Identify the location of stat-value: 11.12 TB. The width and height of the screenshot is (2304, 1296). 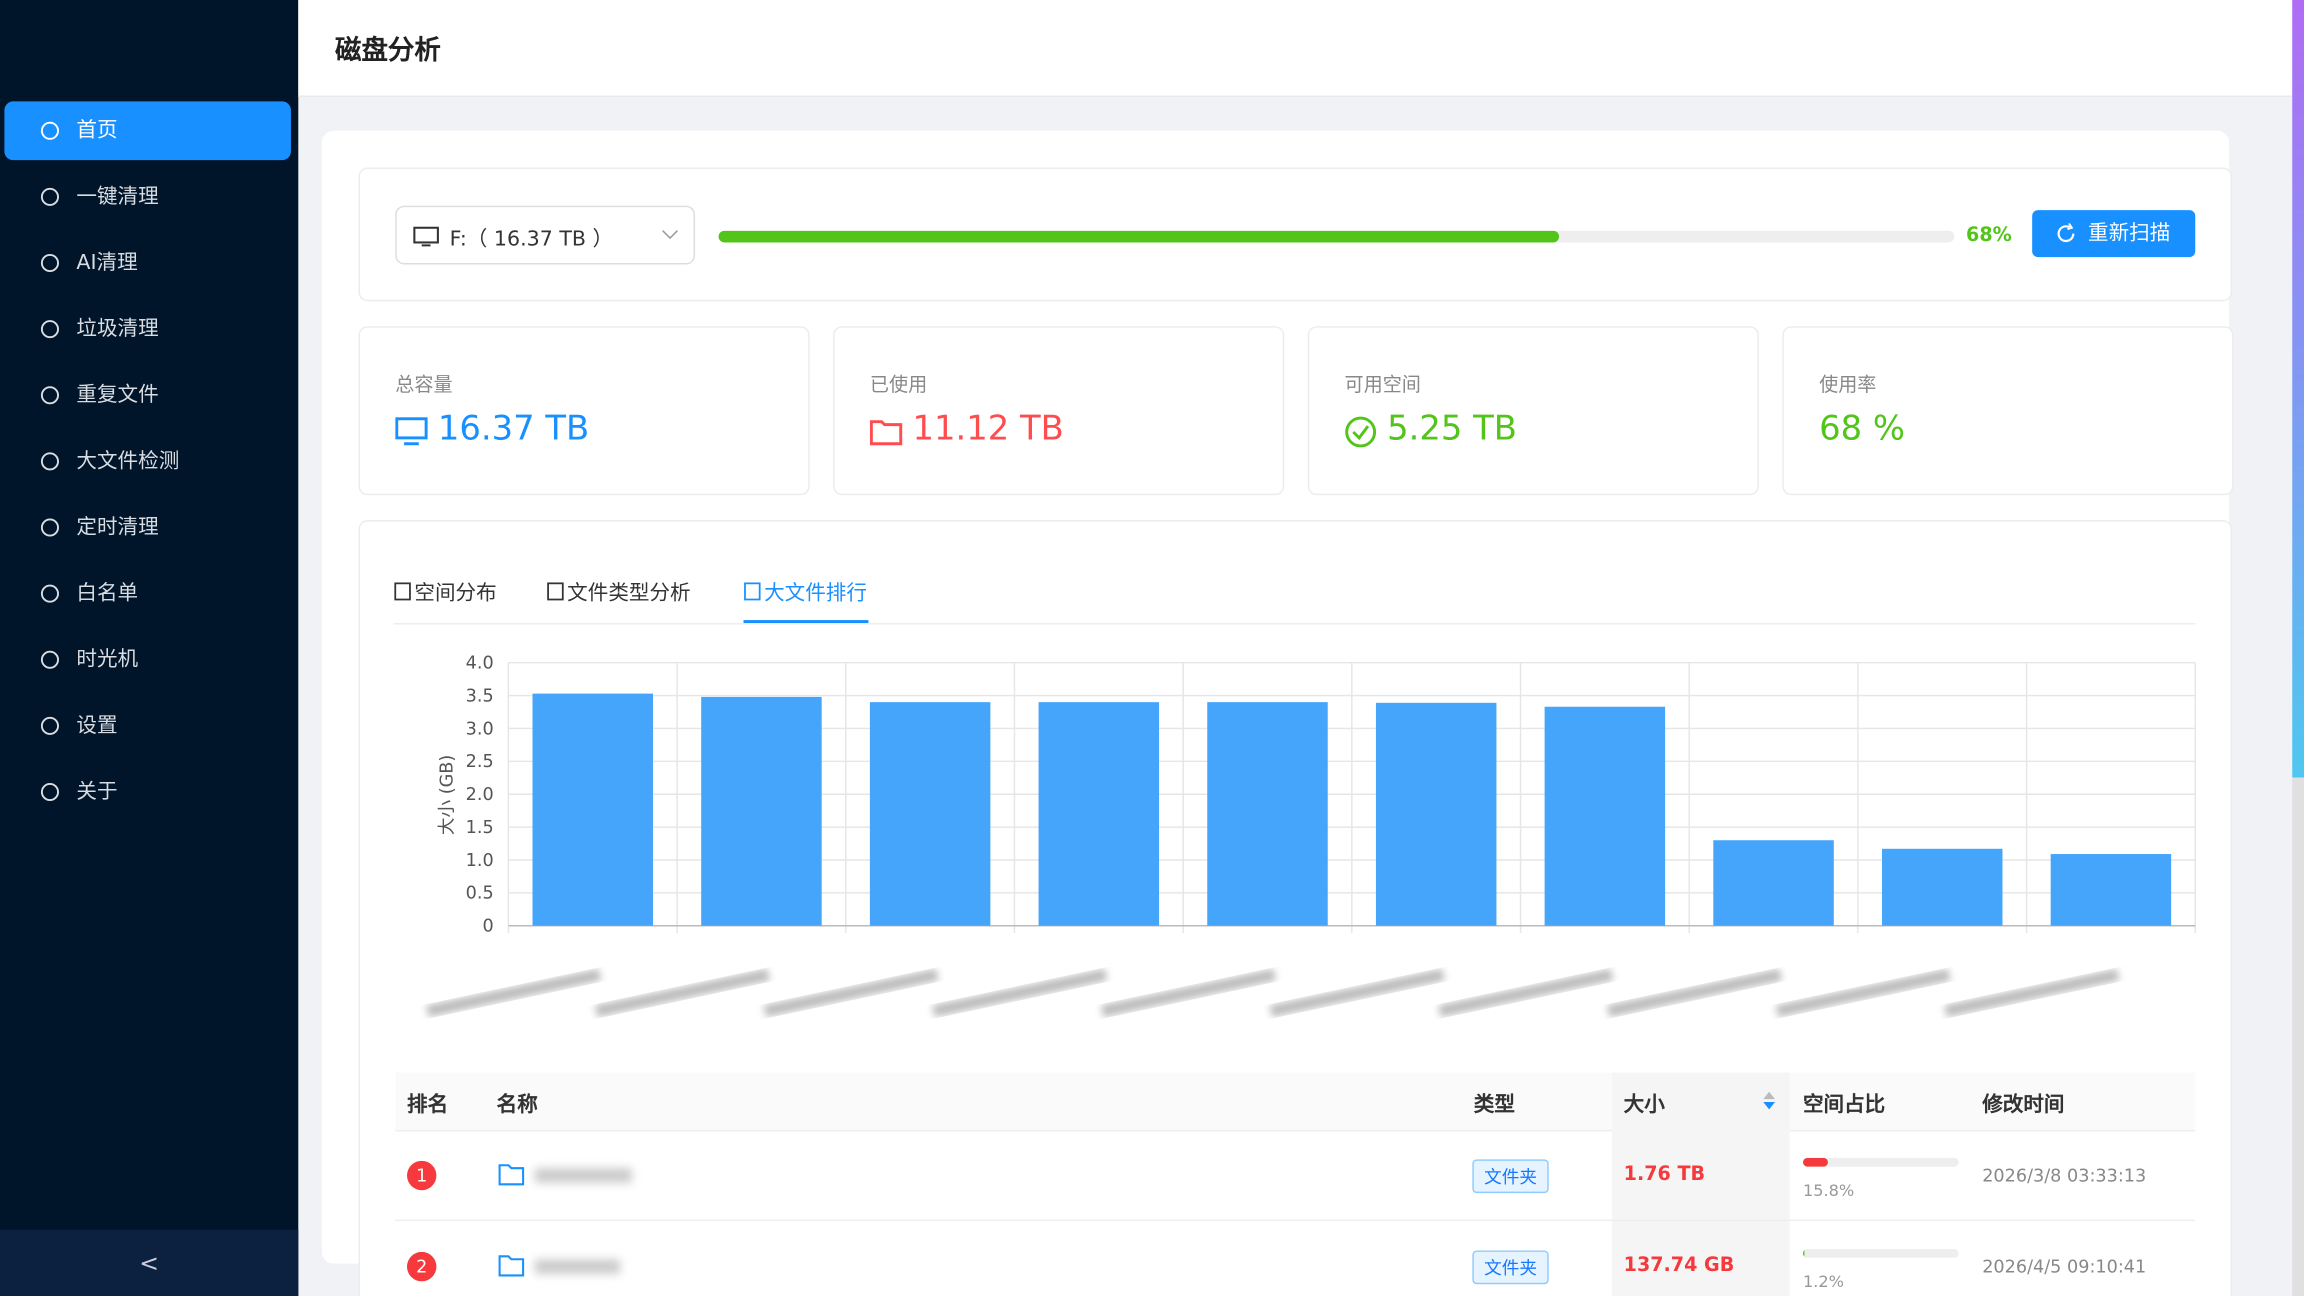
(988, 429).